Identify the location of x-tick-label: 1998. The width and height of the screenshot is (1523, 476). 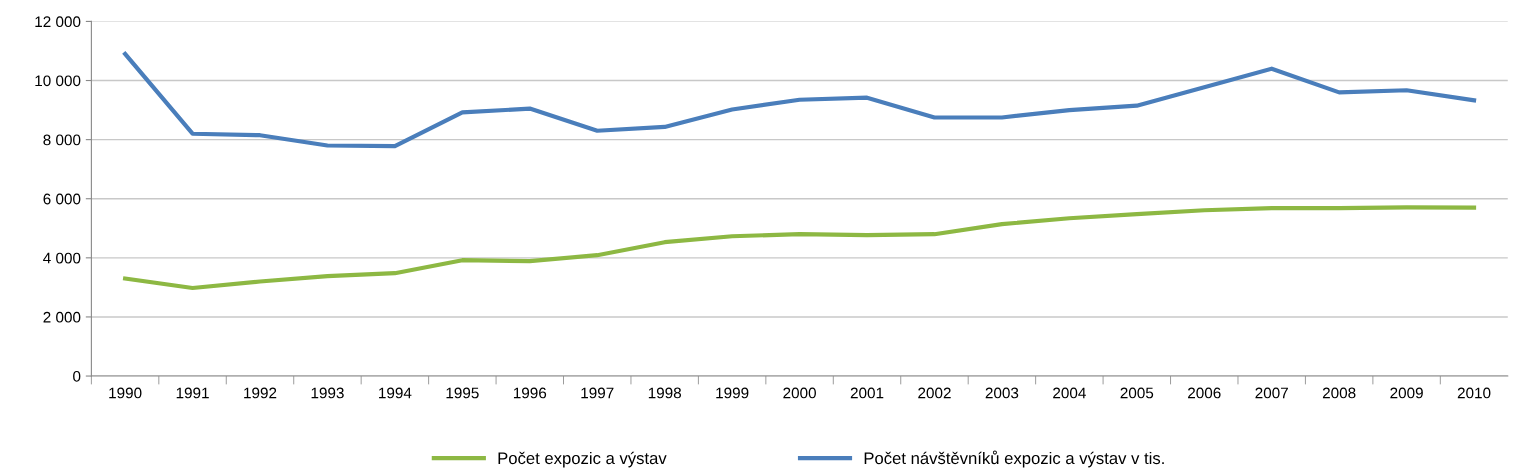
(665, 393).